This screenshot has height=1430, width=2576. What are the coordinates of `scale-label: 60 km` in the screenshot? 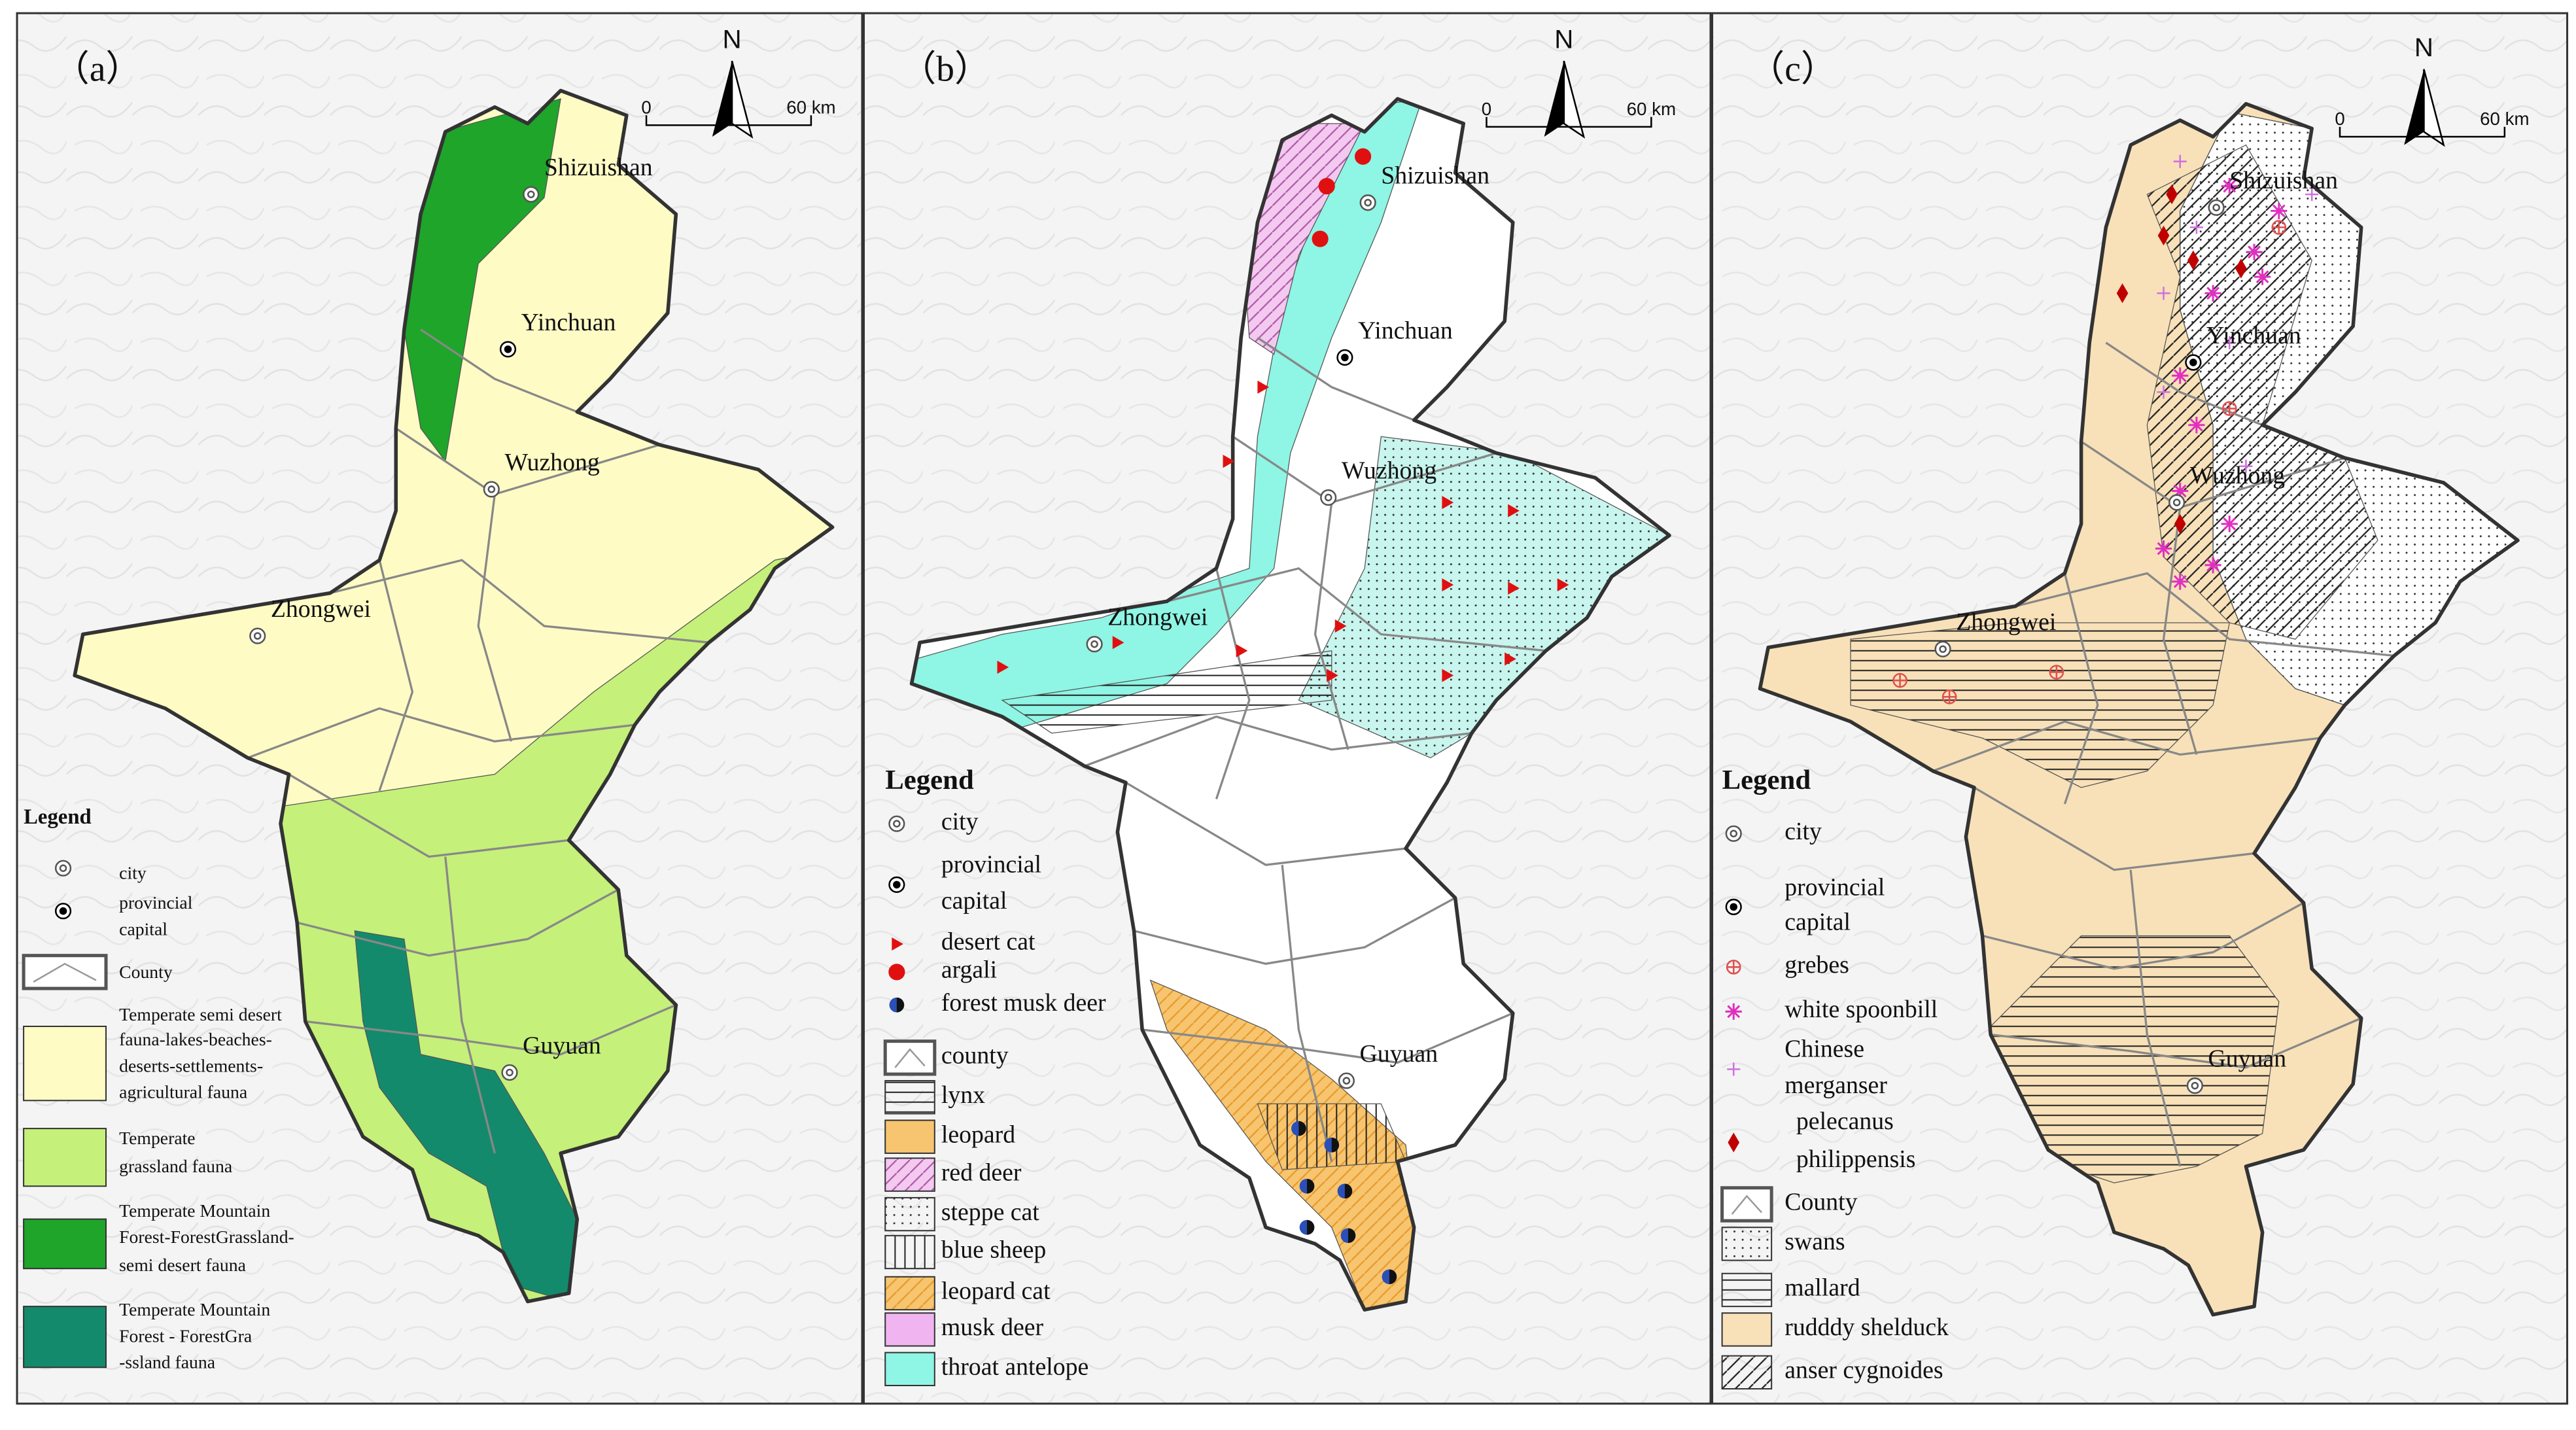 It's located at (811, 107).